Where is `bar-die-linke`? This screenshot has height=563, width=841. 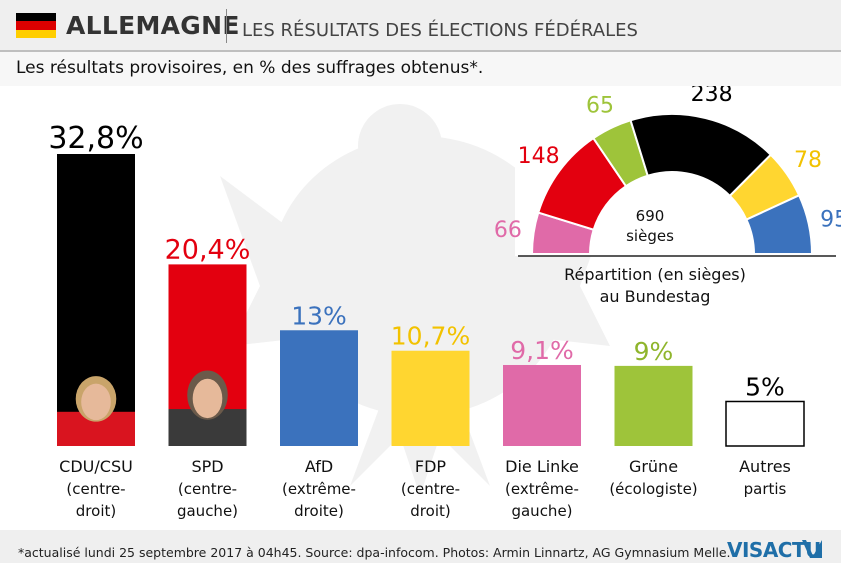 bar-die-linke is located at coordinates (542, 405).